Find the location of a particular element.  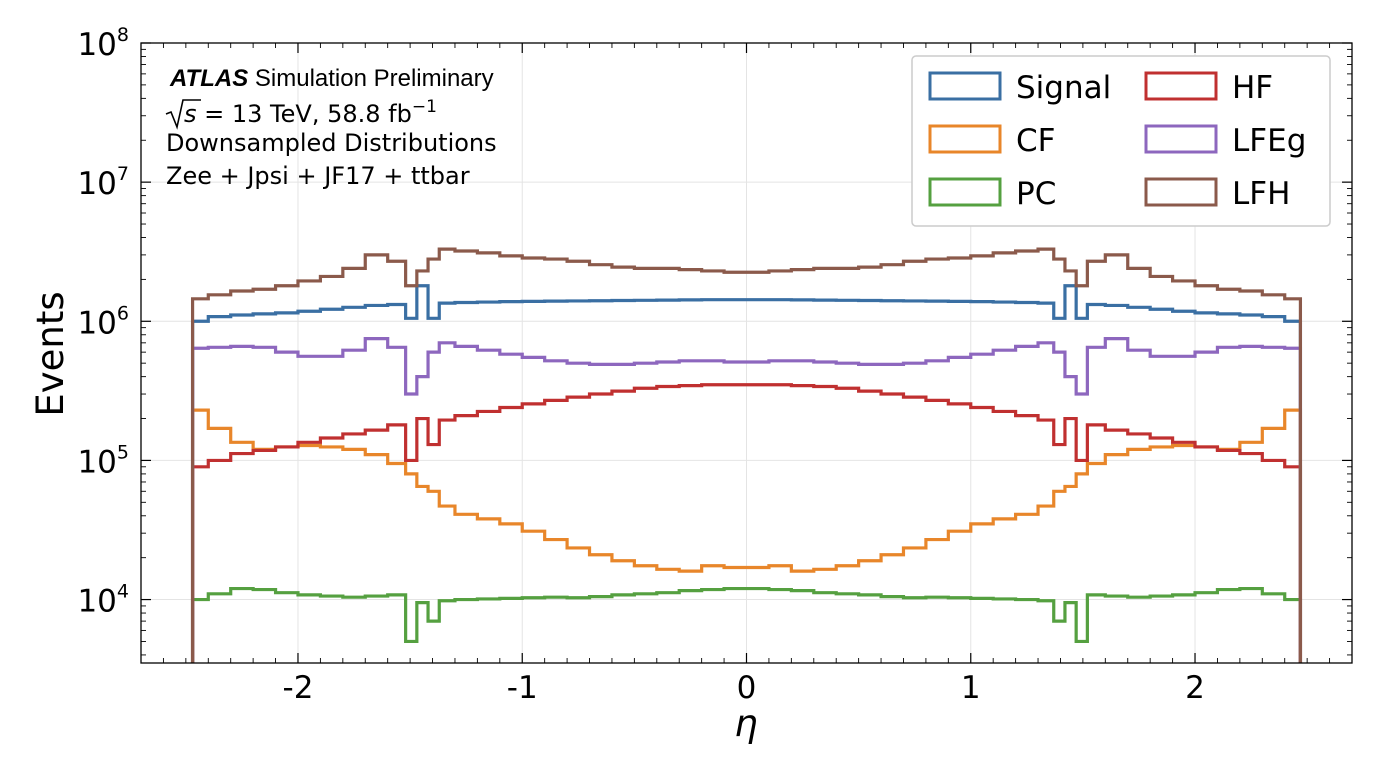

legend-label: CF is located at coordinates (1035, 141).